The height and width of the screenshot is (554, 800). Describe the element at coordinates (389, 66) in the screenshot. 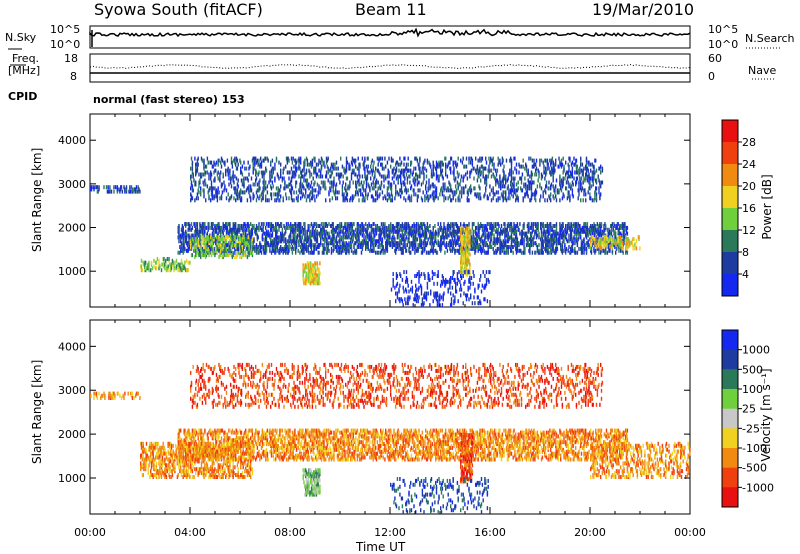

I see `nave-line` at that location.